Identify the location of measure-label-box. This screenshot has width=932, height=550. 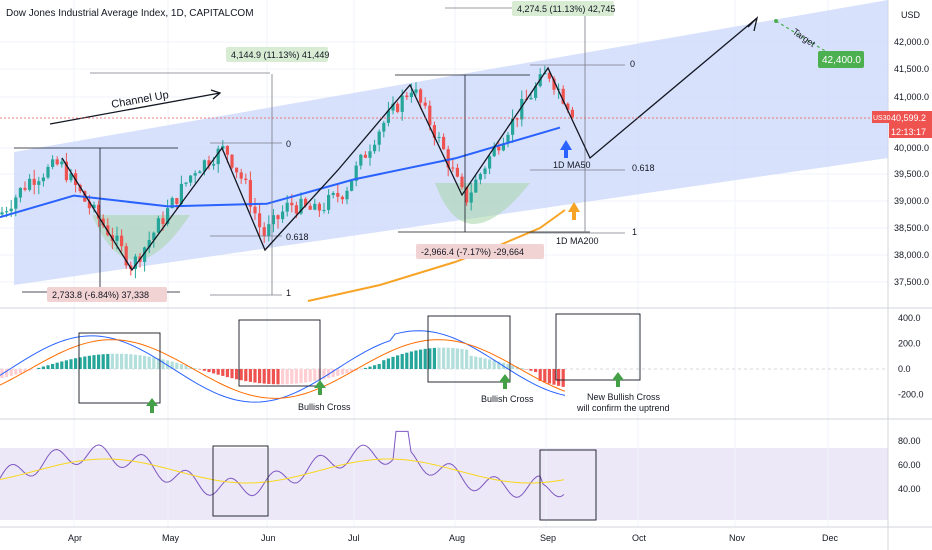
(277, 54).